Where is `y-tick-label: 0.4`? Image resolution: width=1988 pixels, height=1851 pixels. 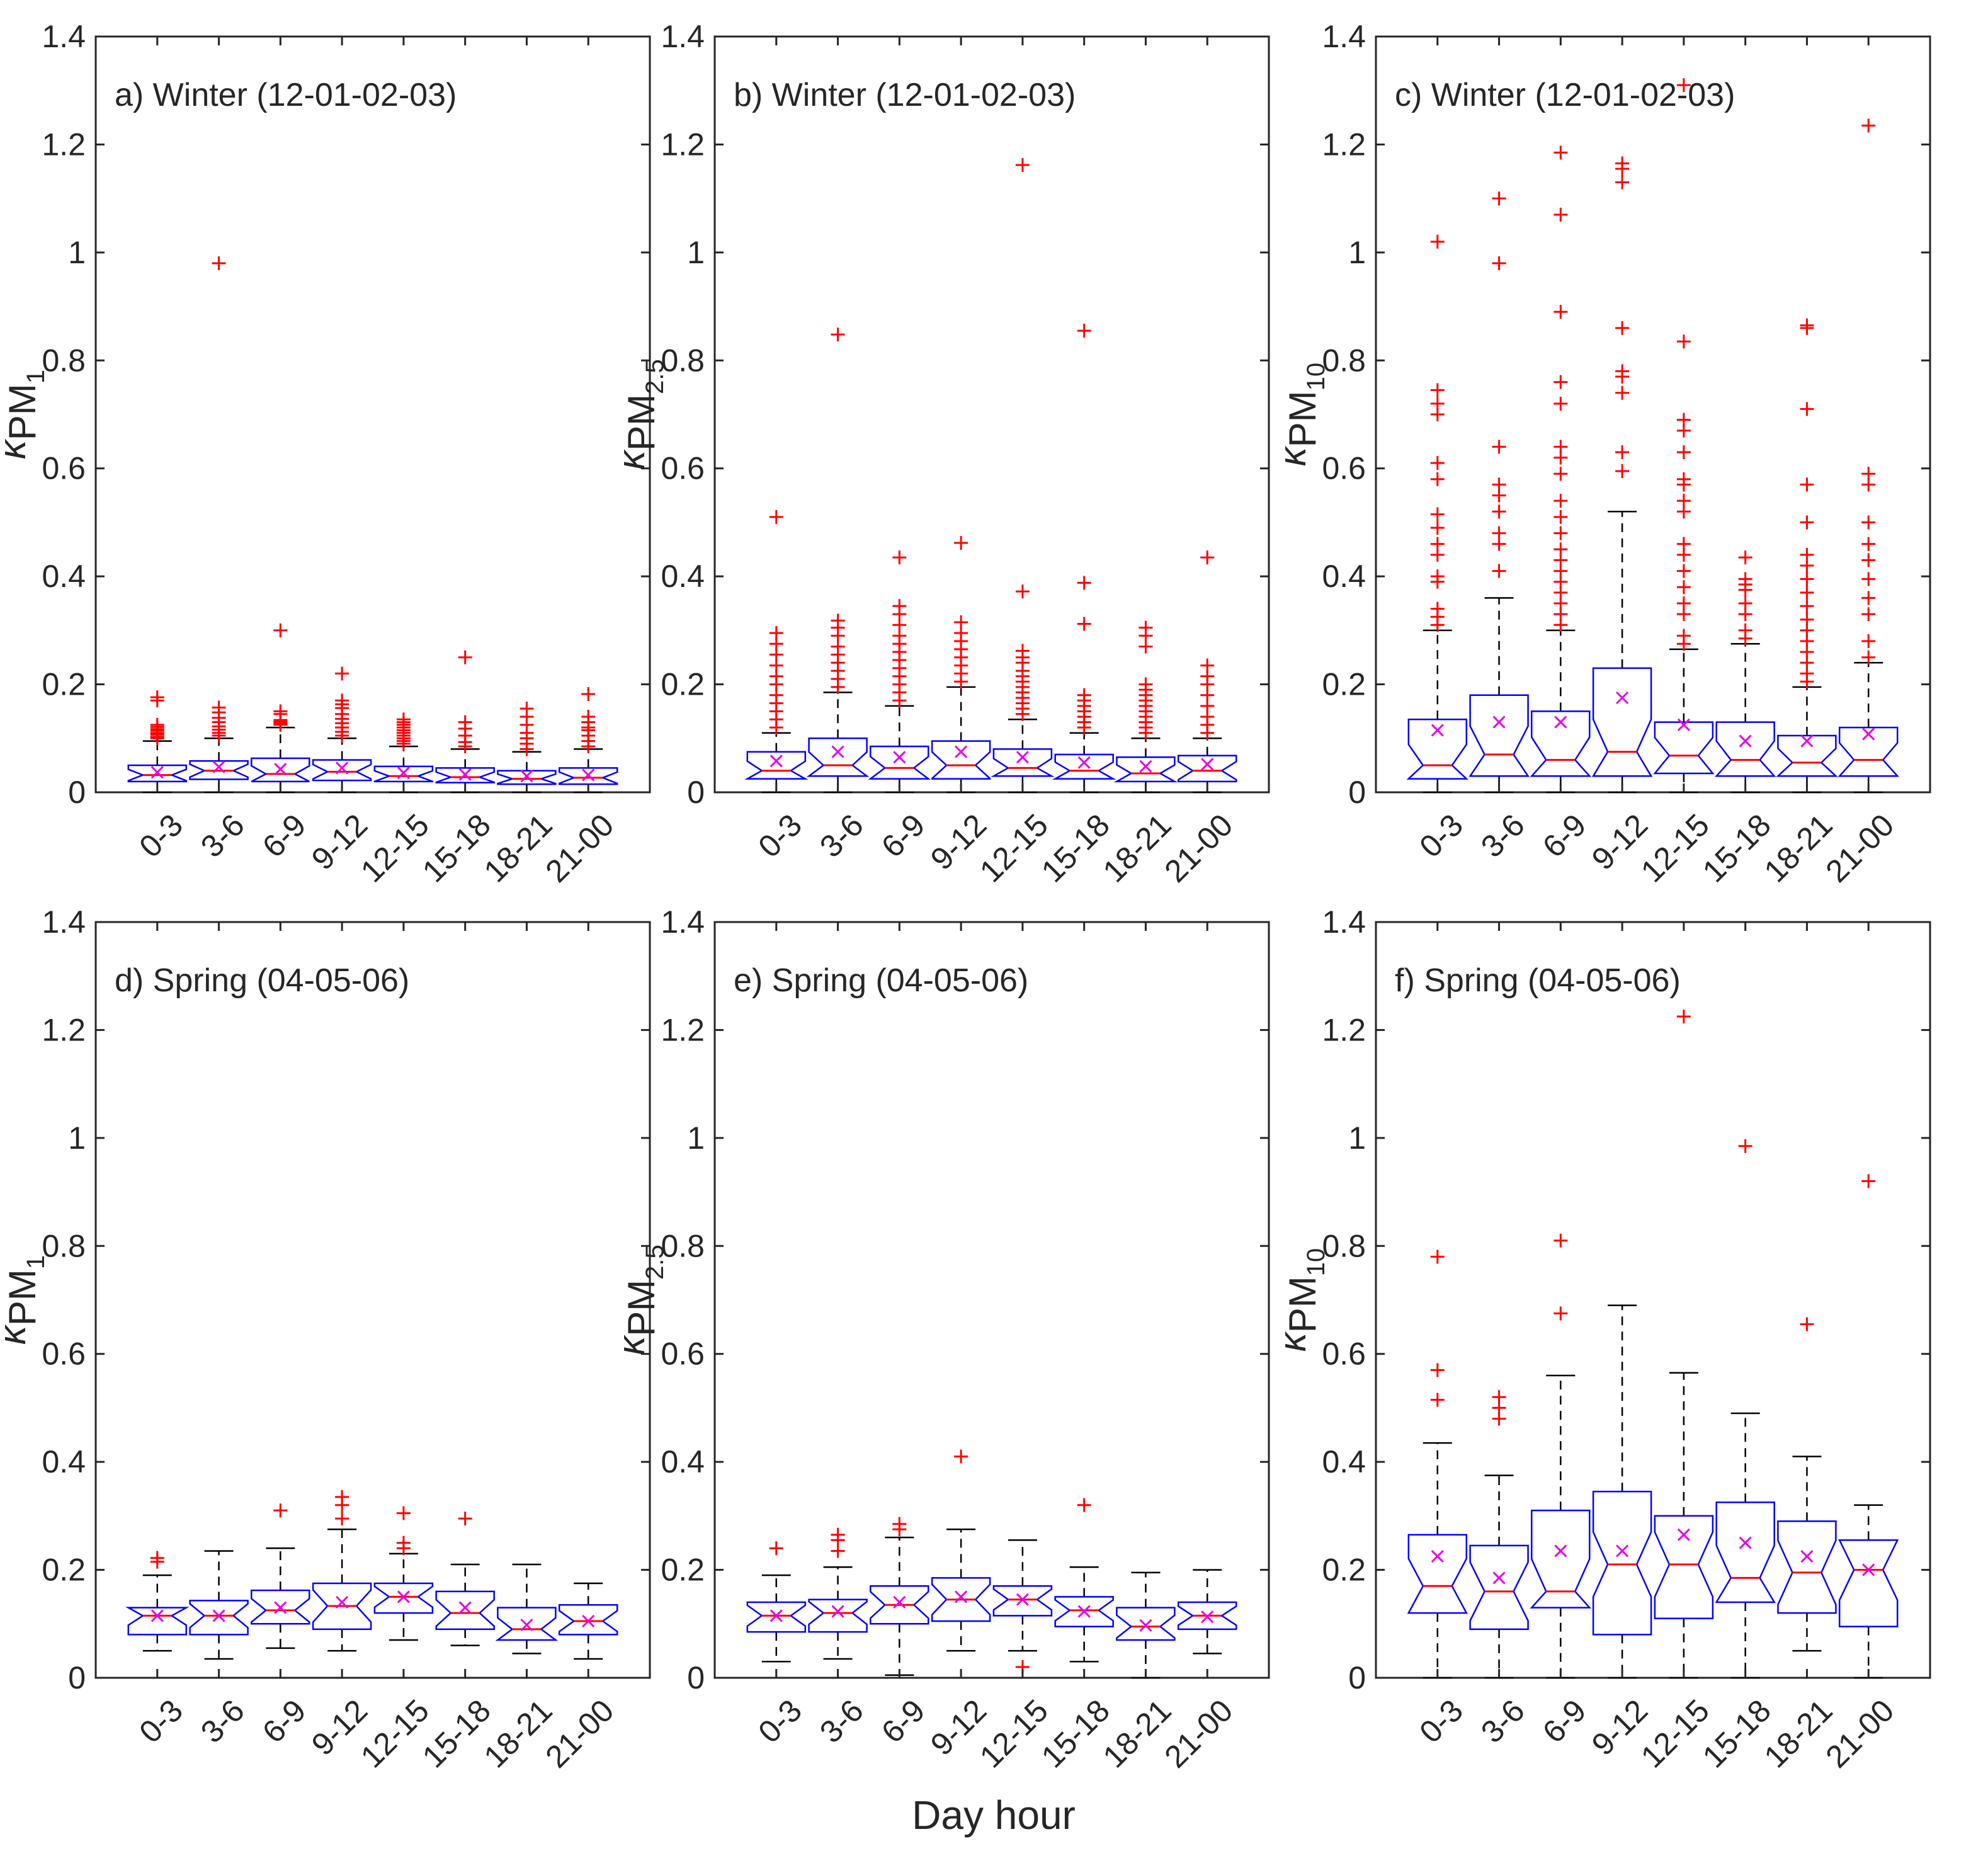
y-tick-label: 0.4 is located at coordinates (64, 576).